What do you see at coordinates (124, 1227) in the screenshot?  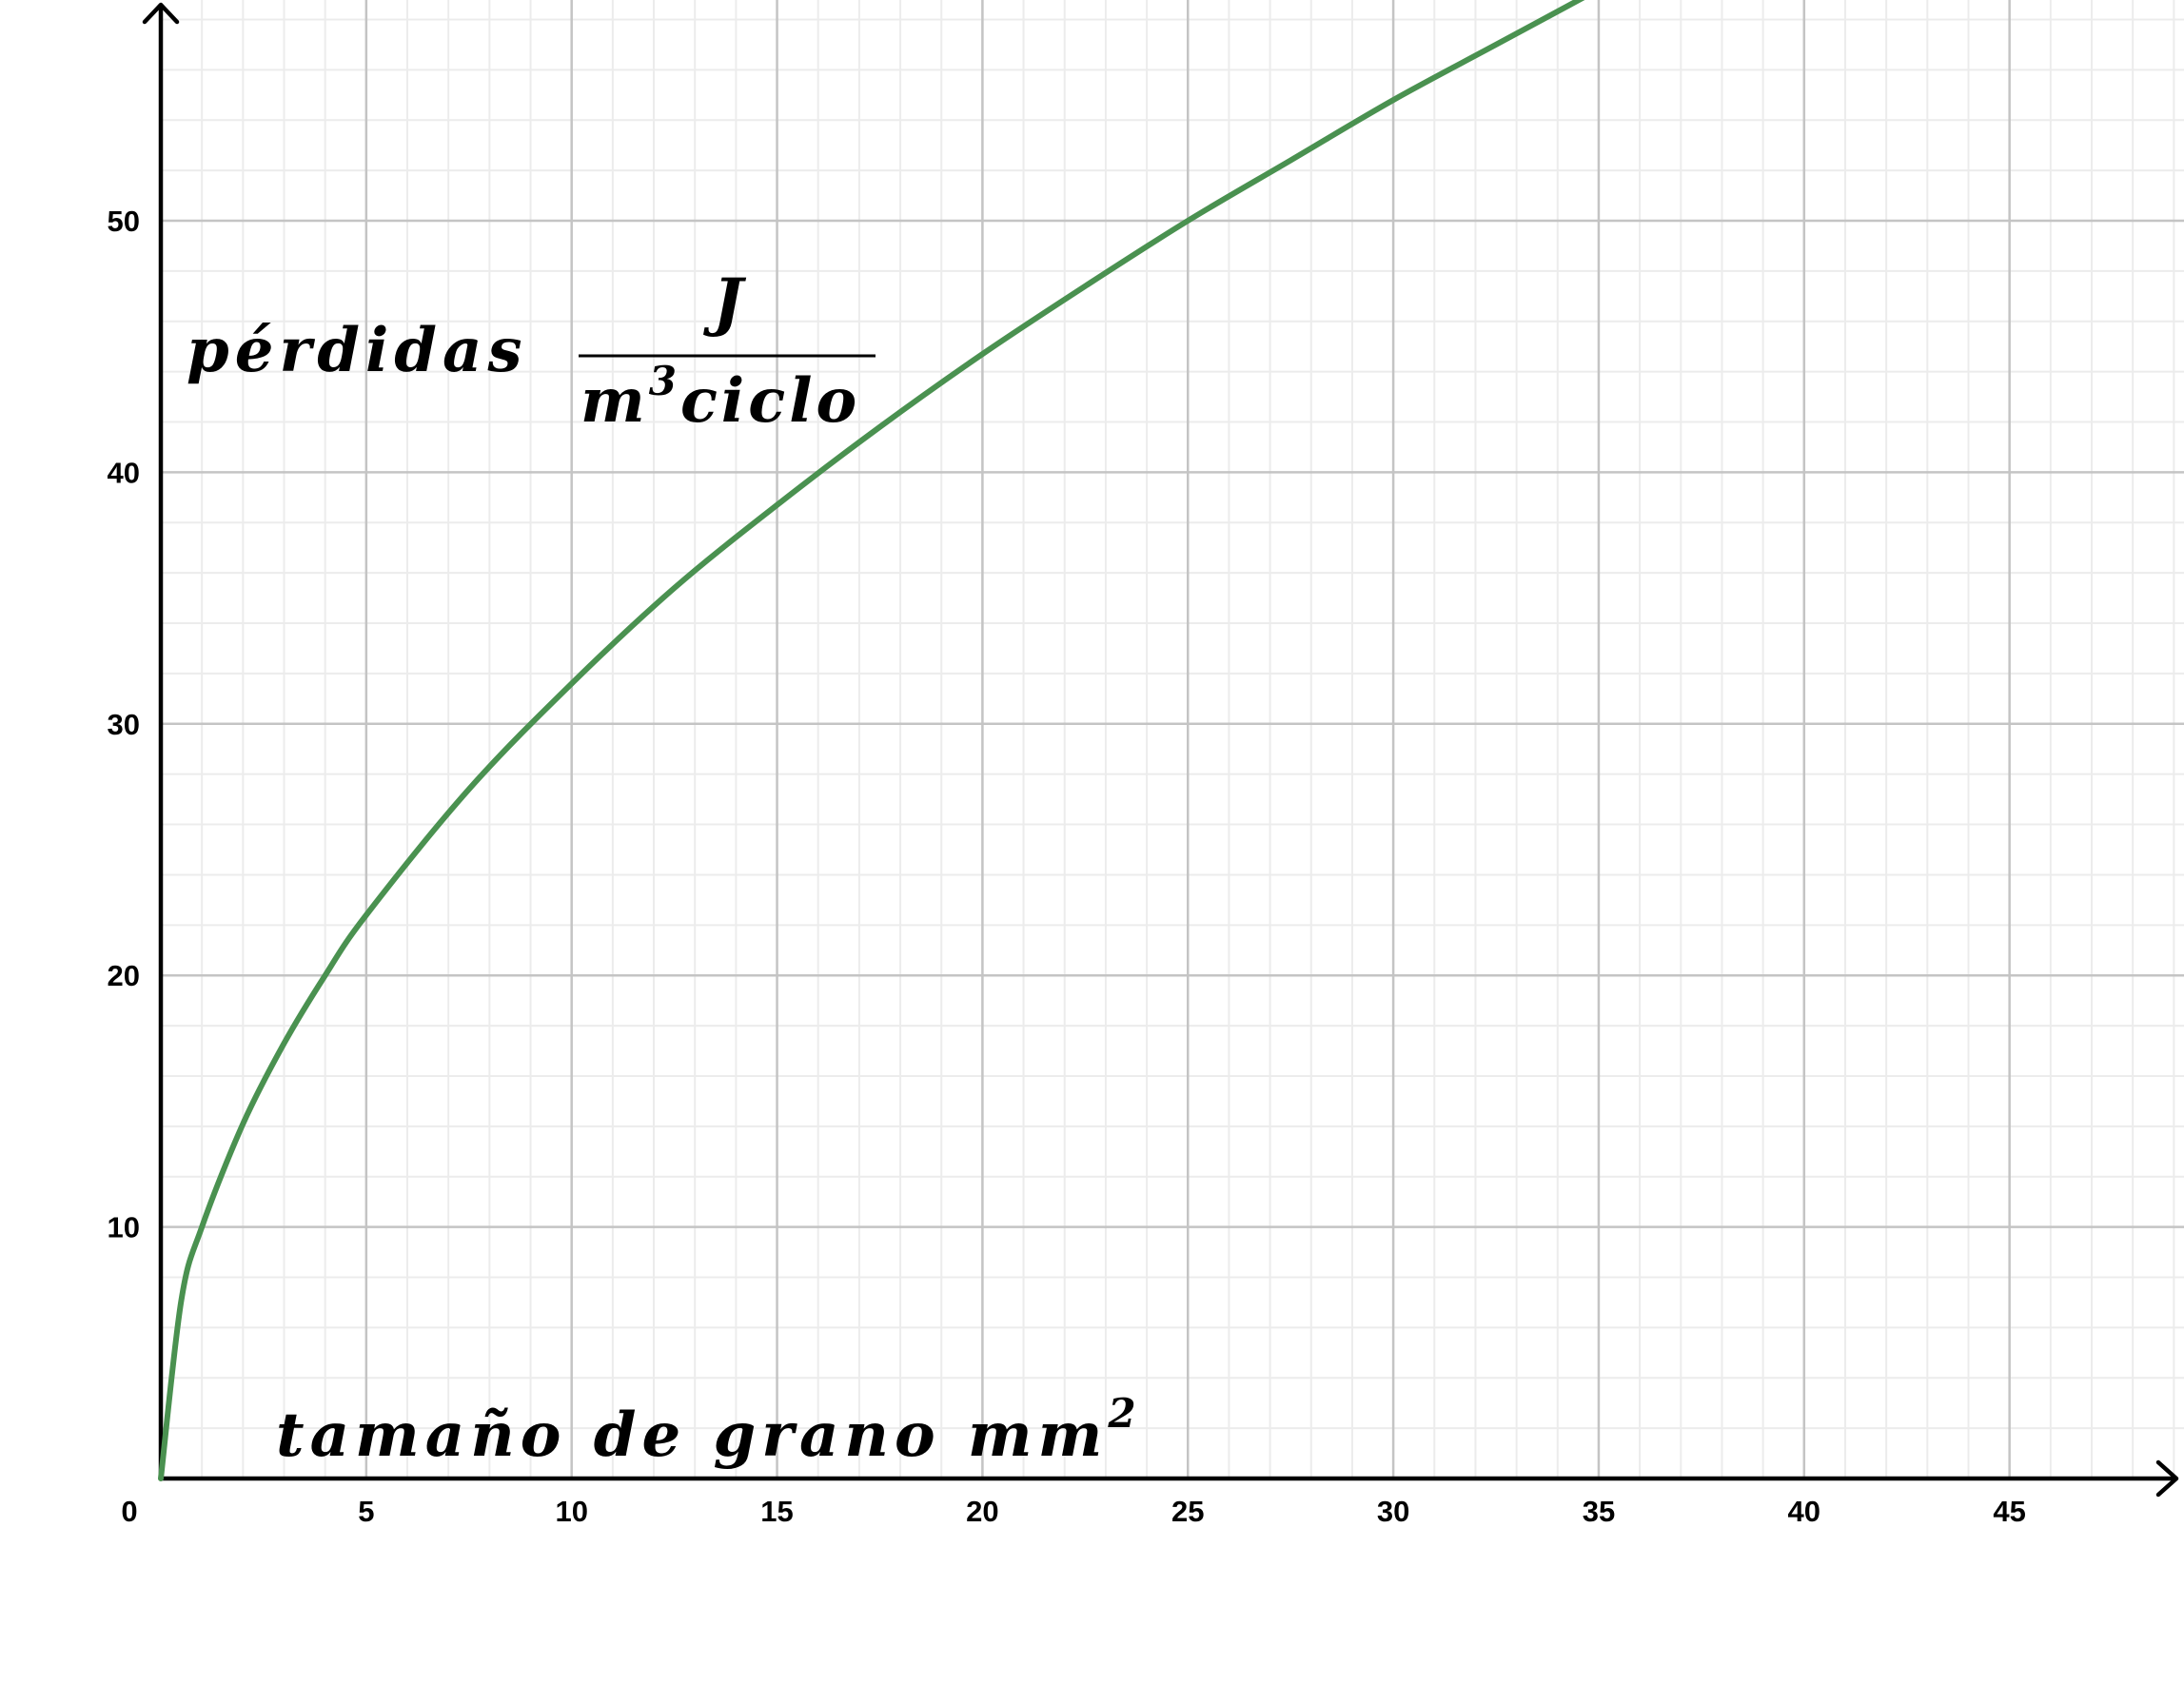 I see `y-tick-label: 10` at bounding box center [124, 1227].